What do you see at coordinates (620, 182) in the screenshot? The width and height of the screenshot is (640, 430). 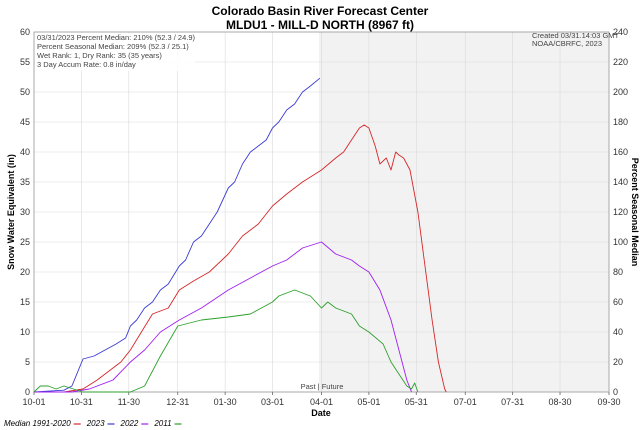 I see `y2-tick-label: 140` at bounding box center [620, 182].